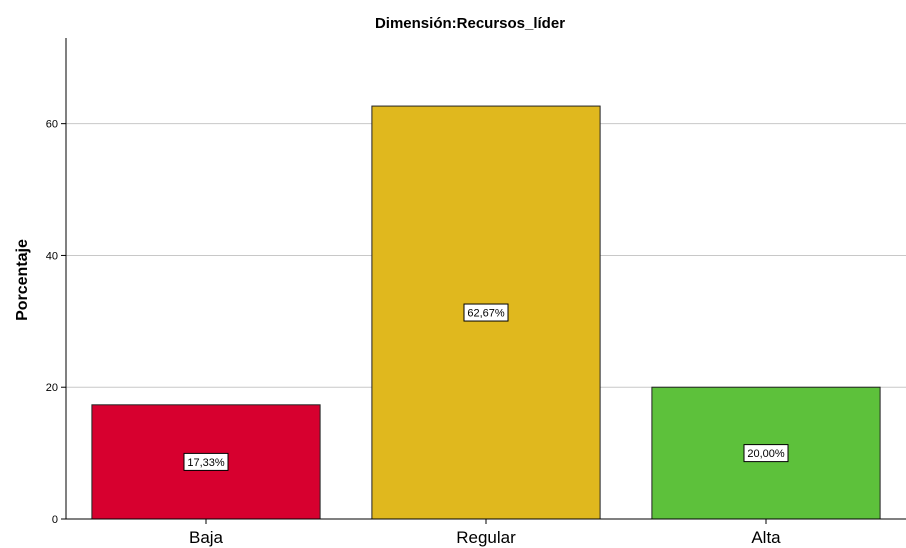 Image resolution: width=906 pixels, height=548 pixels. What do you see at coordinates (52, 256) in the screenshot?
I see `y-tick-label: 40` at bounding box center [52, 256].